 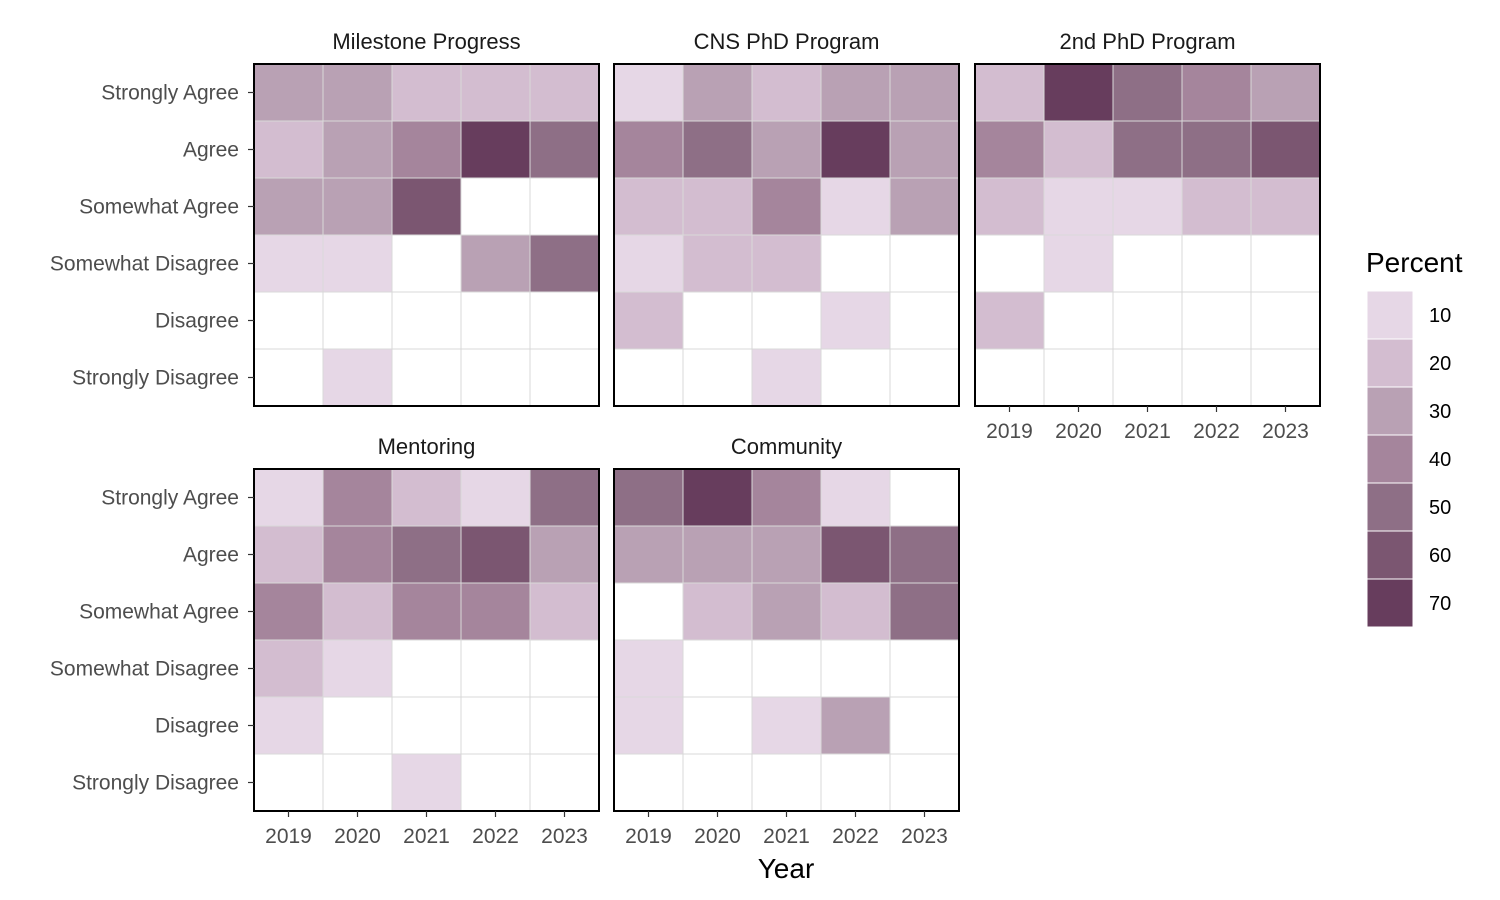 What do you see at coordinates (786, 836) in the screenshot?
I see `x-tick-label: 2021` at bounding box center [786, 836].